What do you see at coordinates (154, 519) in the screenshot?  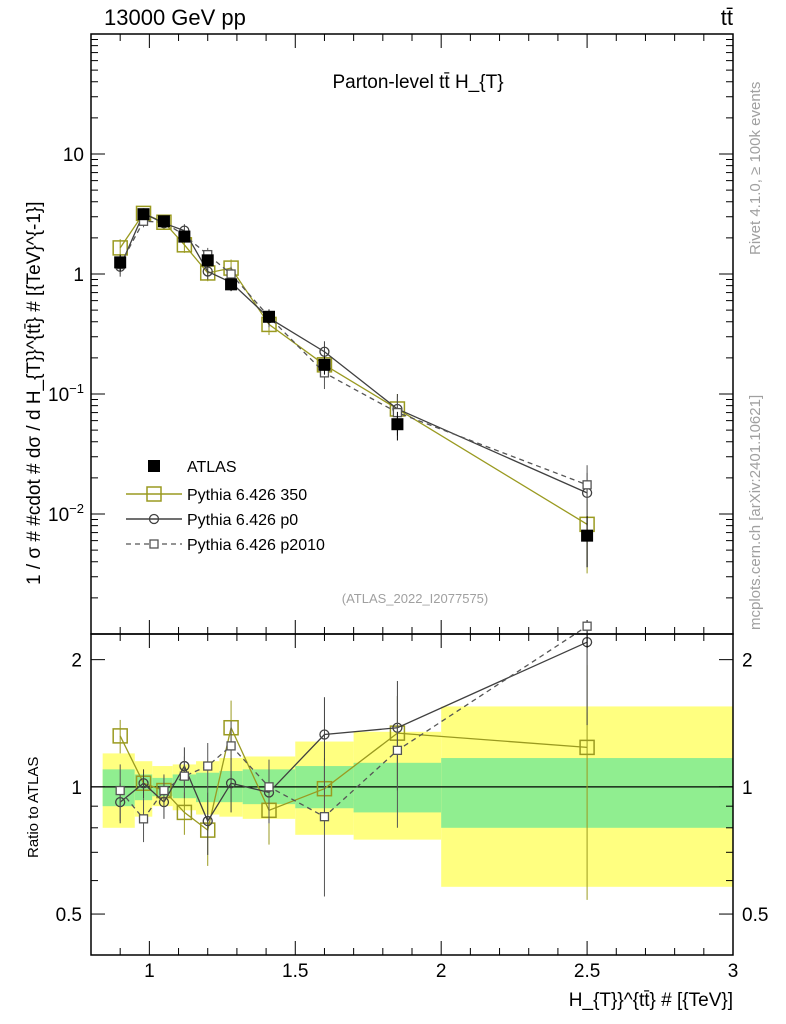 I see `legend-marker-p0` at bounding box center [154, 519].